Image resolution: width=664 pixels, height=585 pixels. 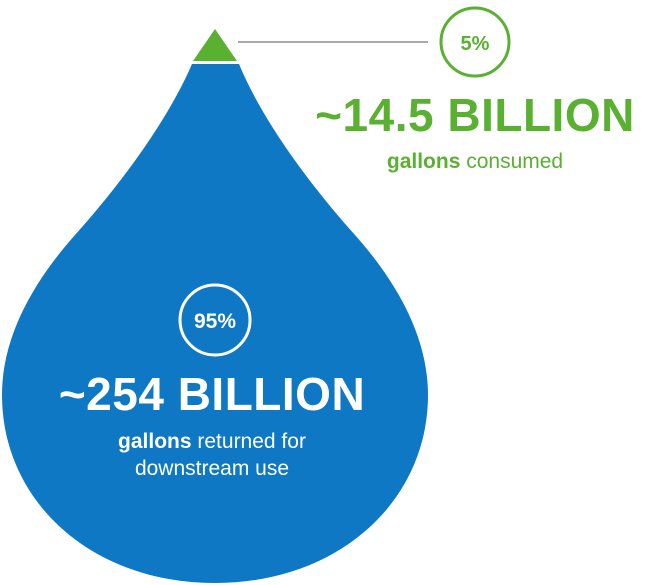 I want to click on consumed-description: consumed, so click(x=512, y=161).